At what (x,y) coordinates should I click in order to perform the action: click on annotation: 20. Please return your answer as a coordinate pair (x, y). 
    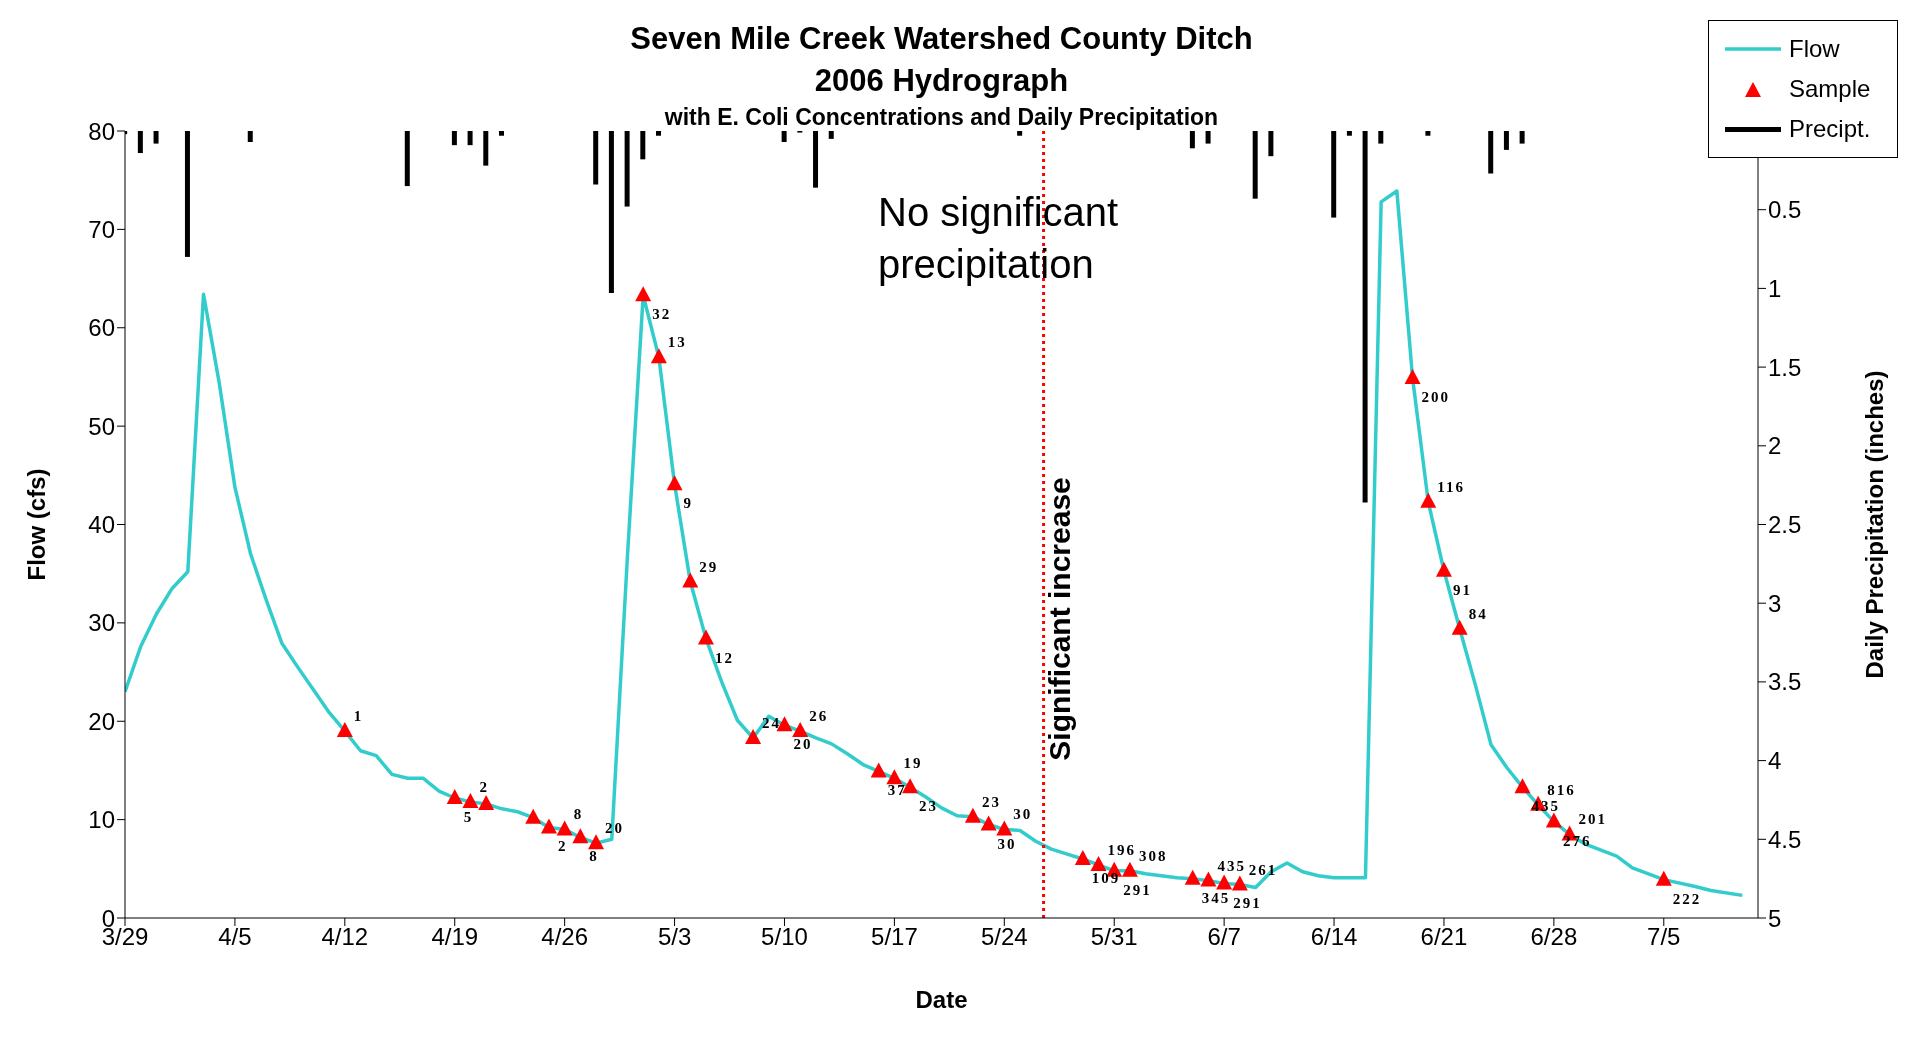
    Looking at the image, I should click on (803, 744).